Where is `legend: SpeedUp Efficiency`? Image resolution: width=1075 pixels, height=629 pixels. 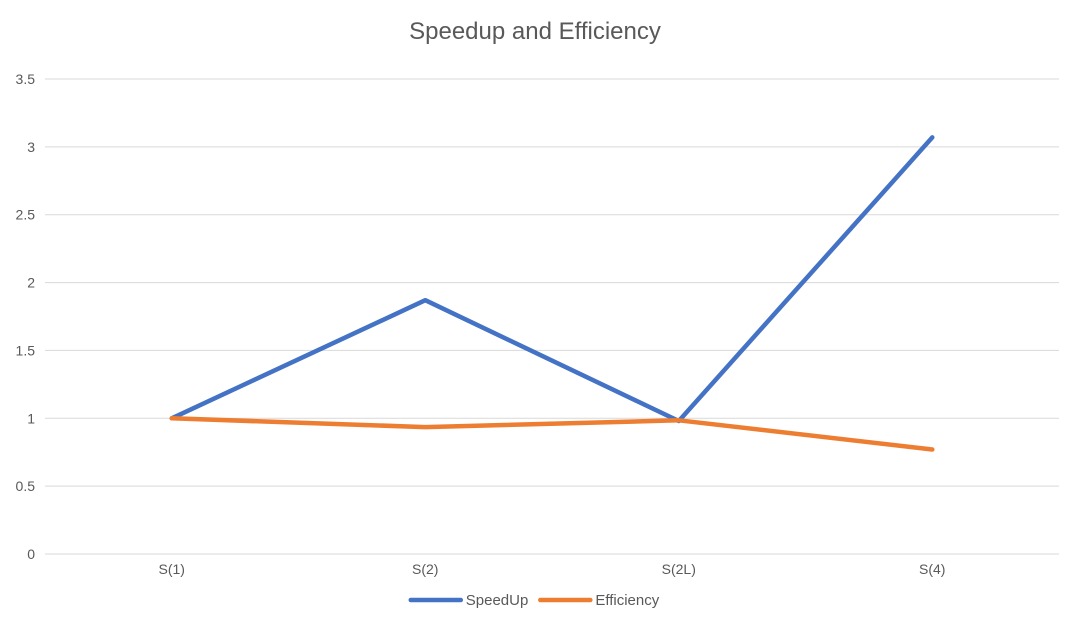 legend: SpeedUp Efficiency is located at coordinates (534, 600).